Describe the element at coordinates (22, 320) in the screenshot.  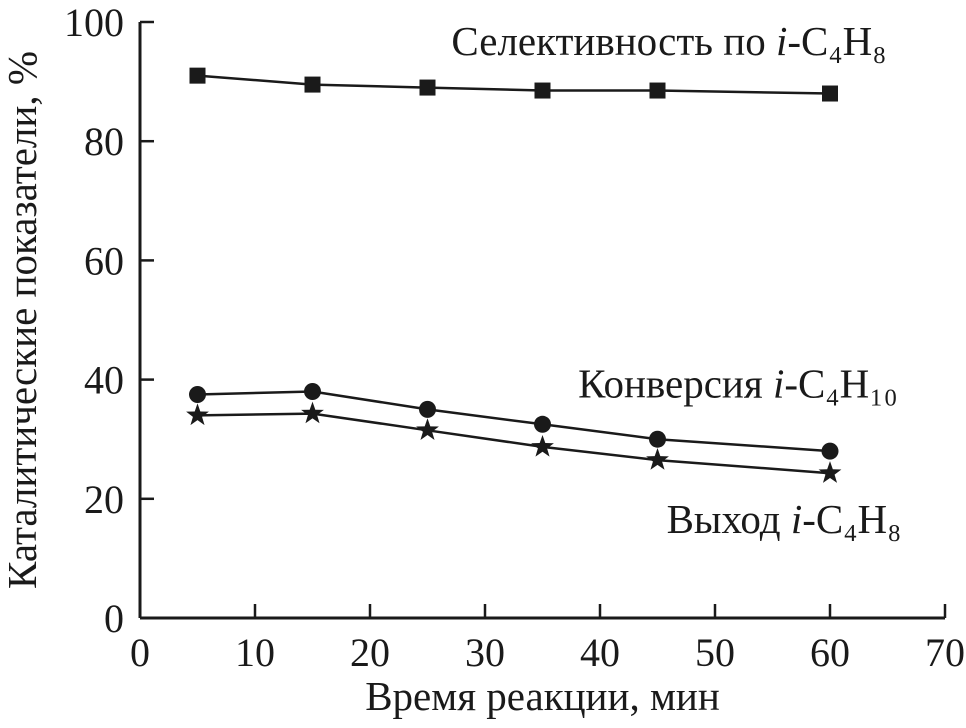
I see `y-axis-label: Каталитические показатели, %` at that location.